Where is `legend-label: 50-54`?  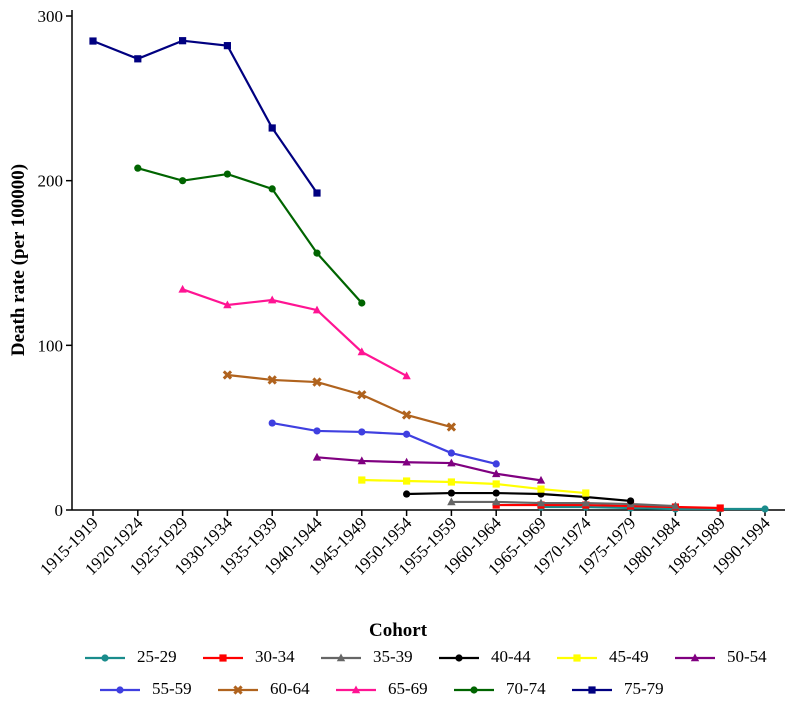
legend-label: 50-54 is located at coordinates (747, 656).